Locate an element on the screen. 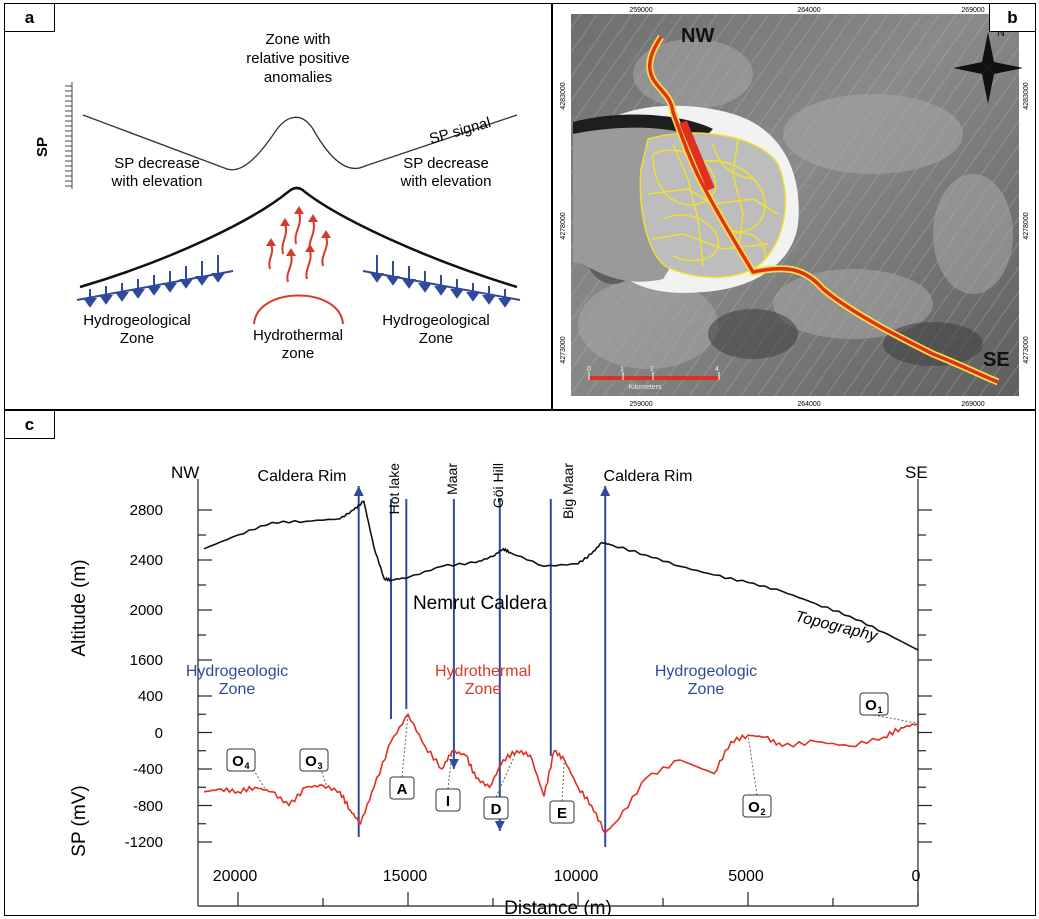 The width and height of the screenshot is (1039, 919). map-nw-label: NW is located at coordinates (697, 36).